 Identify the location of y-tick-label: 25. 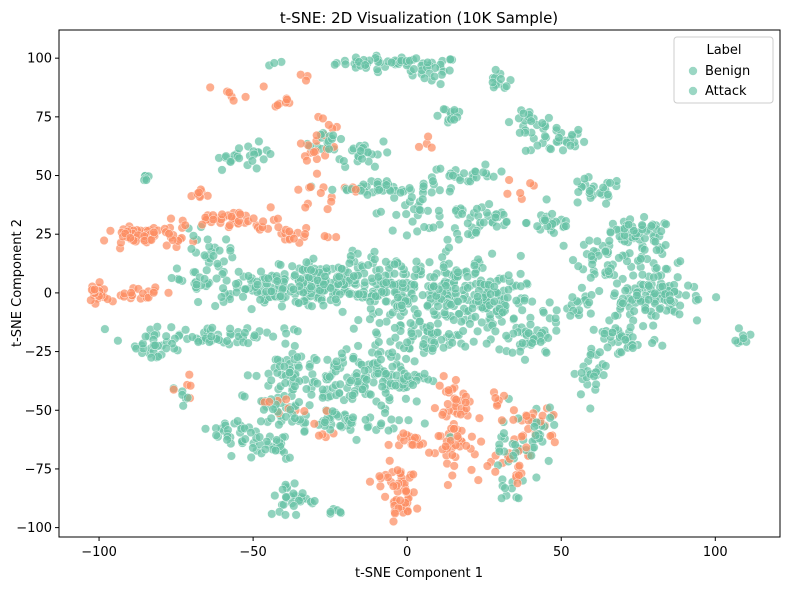
(43, 235).